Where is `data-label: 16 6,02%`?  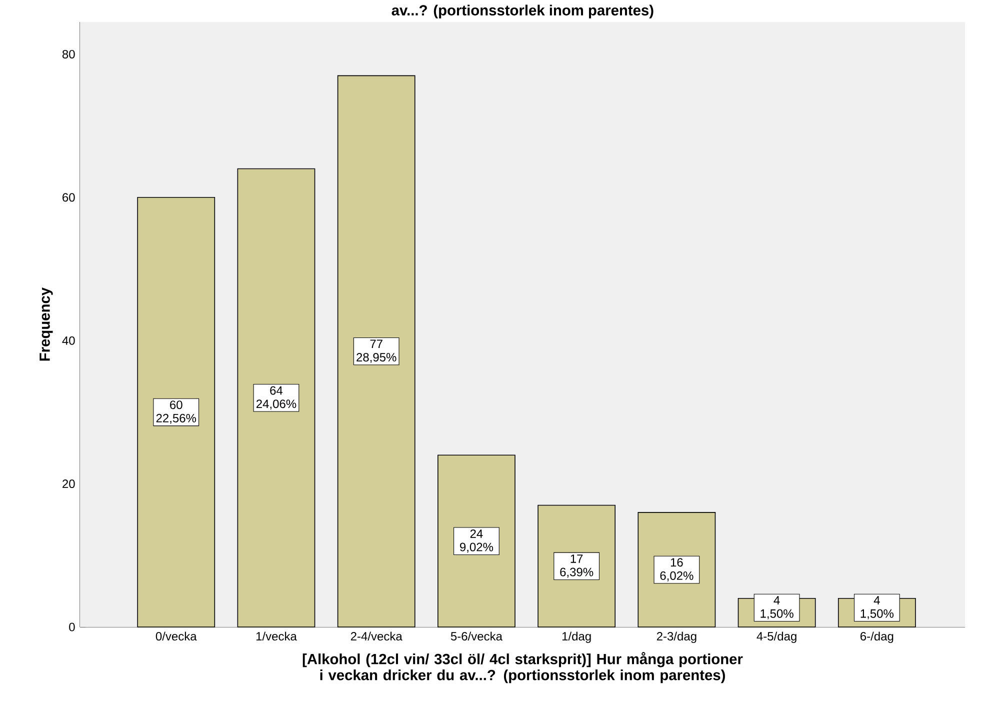 data-label: 16 6,02% is located at coordinates (677, 570).